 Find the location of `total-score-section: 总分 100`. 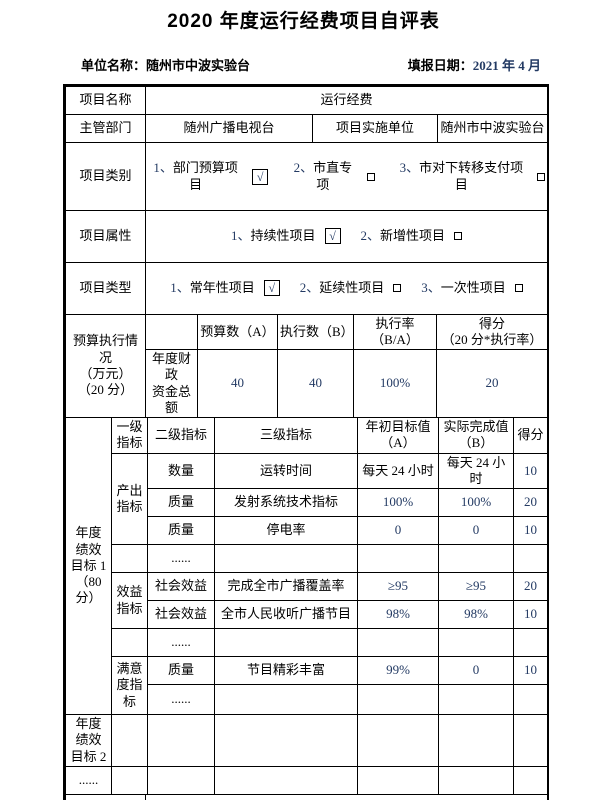

total-score-section: 总分 100 is located at coordinates (306, 796).